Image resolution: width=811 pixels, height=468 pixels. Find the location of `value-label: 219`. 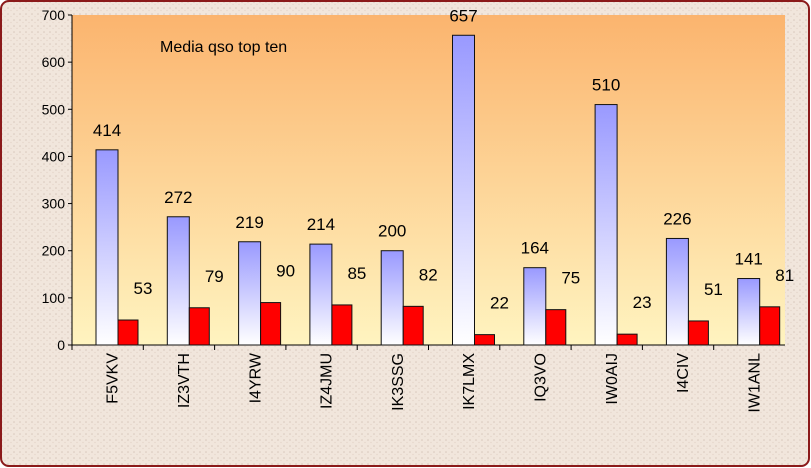

value-label: 219 is located at coordinates (249, 222).